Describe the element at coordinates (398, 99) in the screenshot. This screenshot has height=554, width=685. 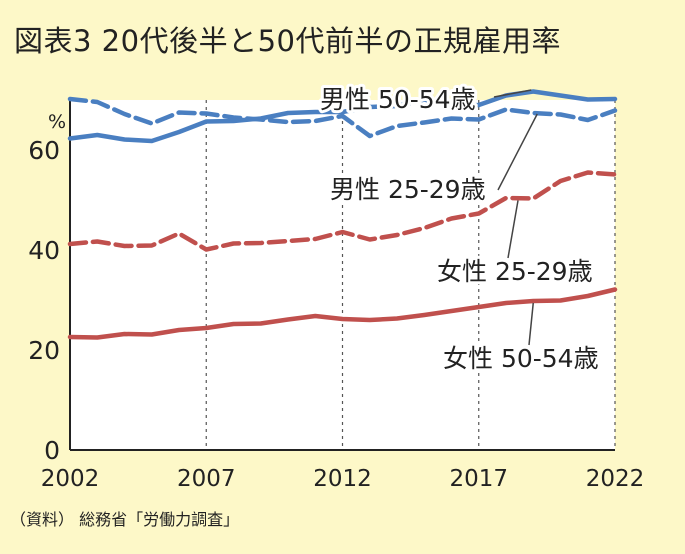
I see `series-label: 男性 50-54歳` at that location.